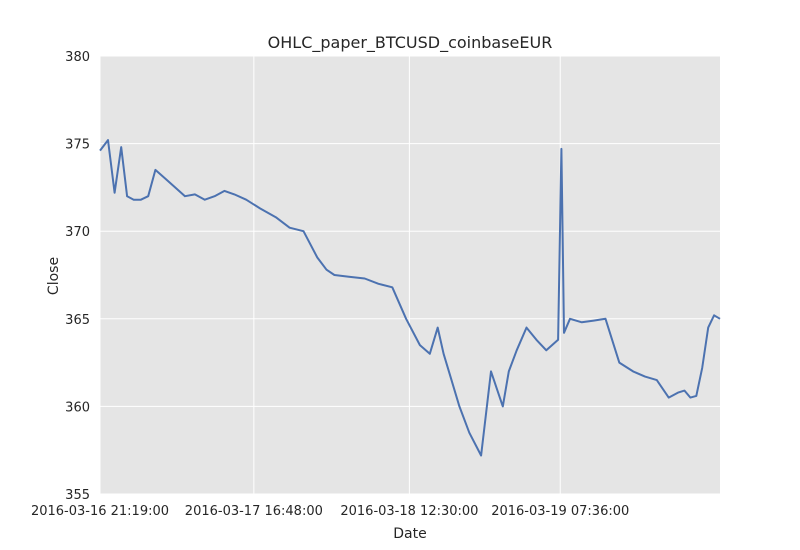 This screenshot has height=550, width=800. Describe the element at coordinates (77, 145) in the screenshot. I see `y-tick-label: 375` at that location.